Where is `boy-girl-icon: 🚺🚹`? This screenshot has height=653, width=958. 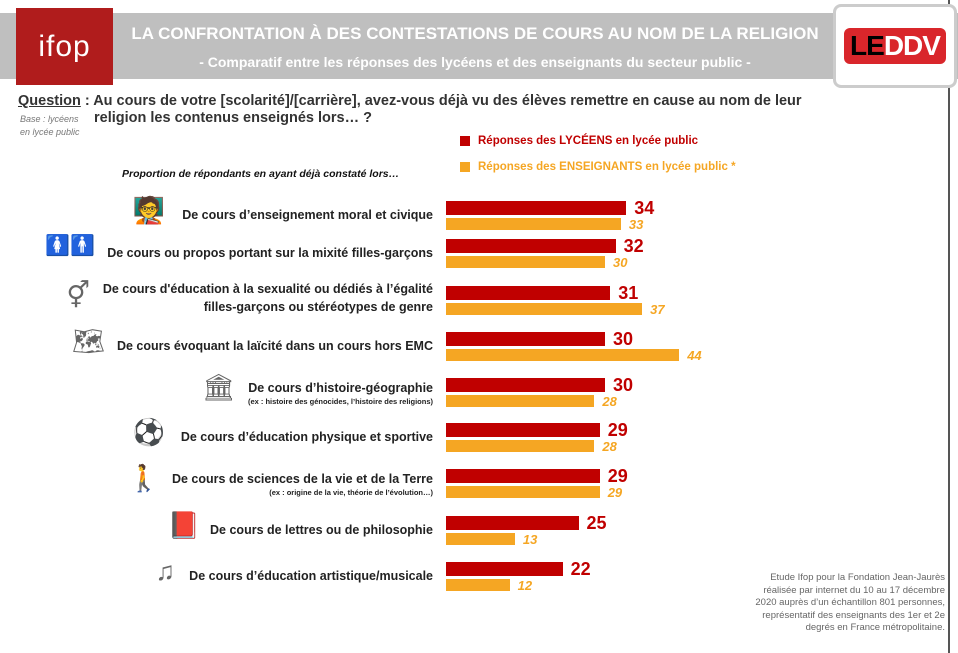 boy-girl-icon: 🚺🚹 is located at coordinates (70, 246).